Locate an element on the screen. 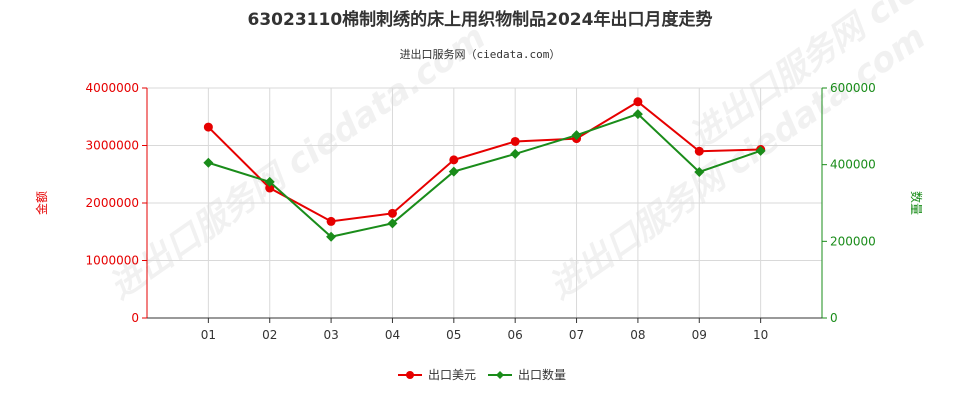 This screenshot has height=400, width=960. x-tick-label: 05 is located at coordinates (453, 335).